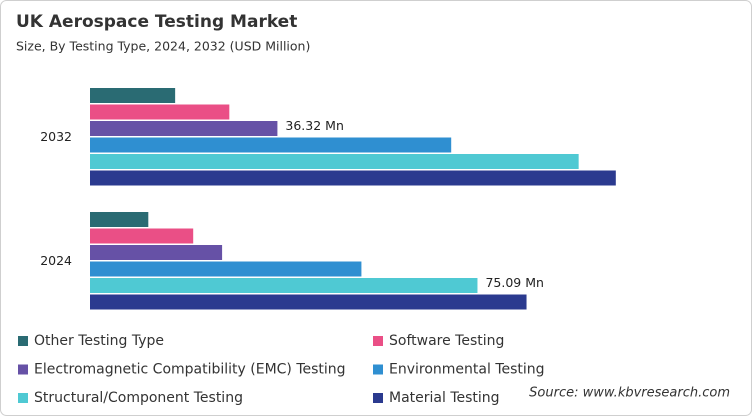 The height and width of the screenshot is (416, 752). I want to click on y-tick-label: 2024, so click(56, 260).